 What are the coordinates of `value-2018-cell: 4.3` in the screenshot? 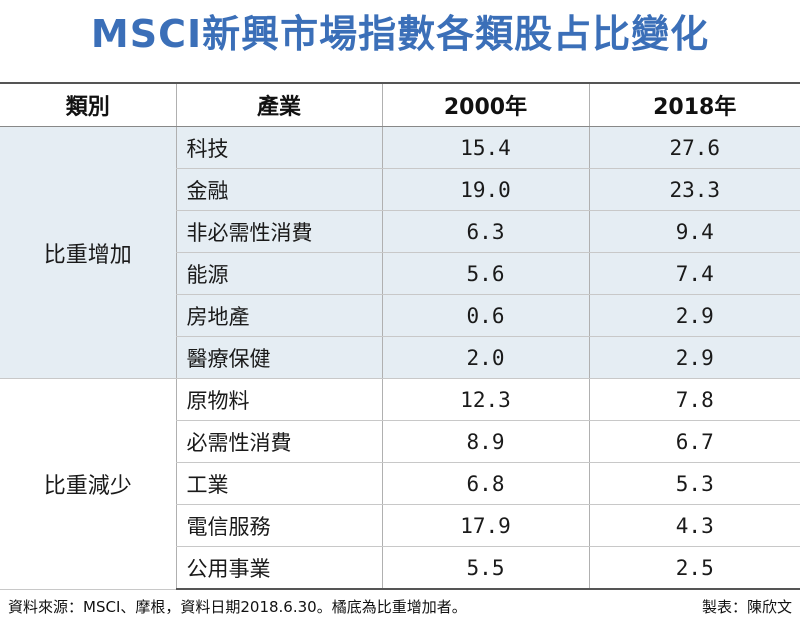 It's located at (694, 525).